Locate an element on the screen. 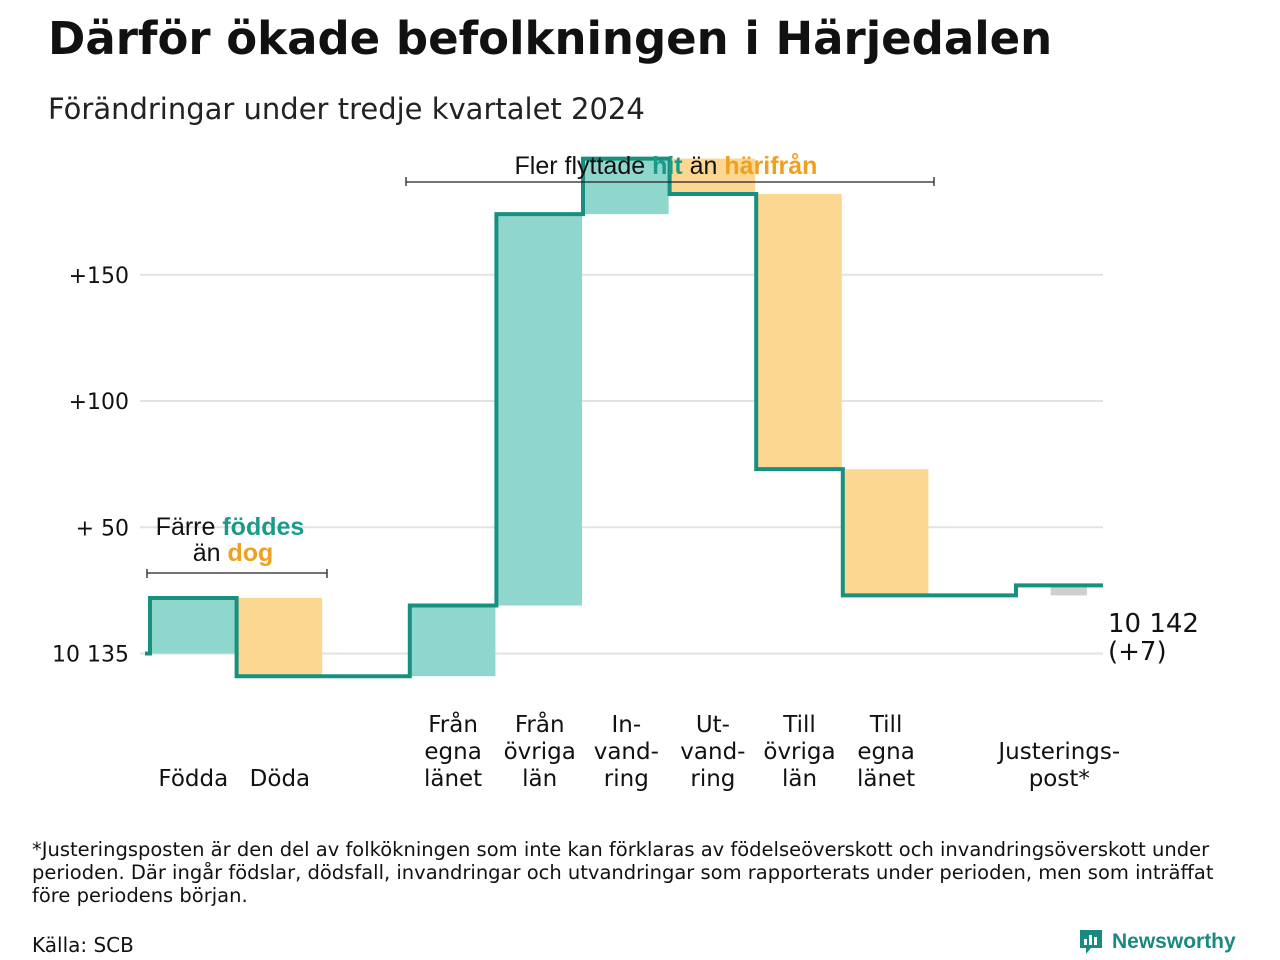  migration-bracket is located at coordinates (670, 181).